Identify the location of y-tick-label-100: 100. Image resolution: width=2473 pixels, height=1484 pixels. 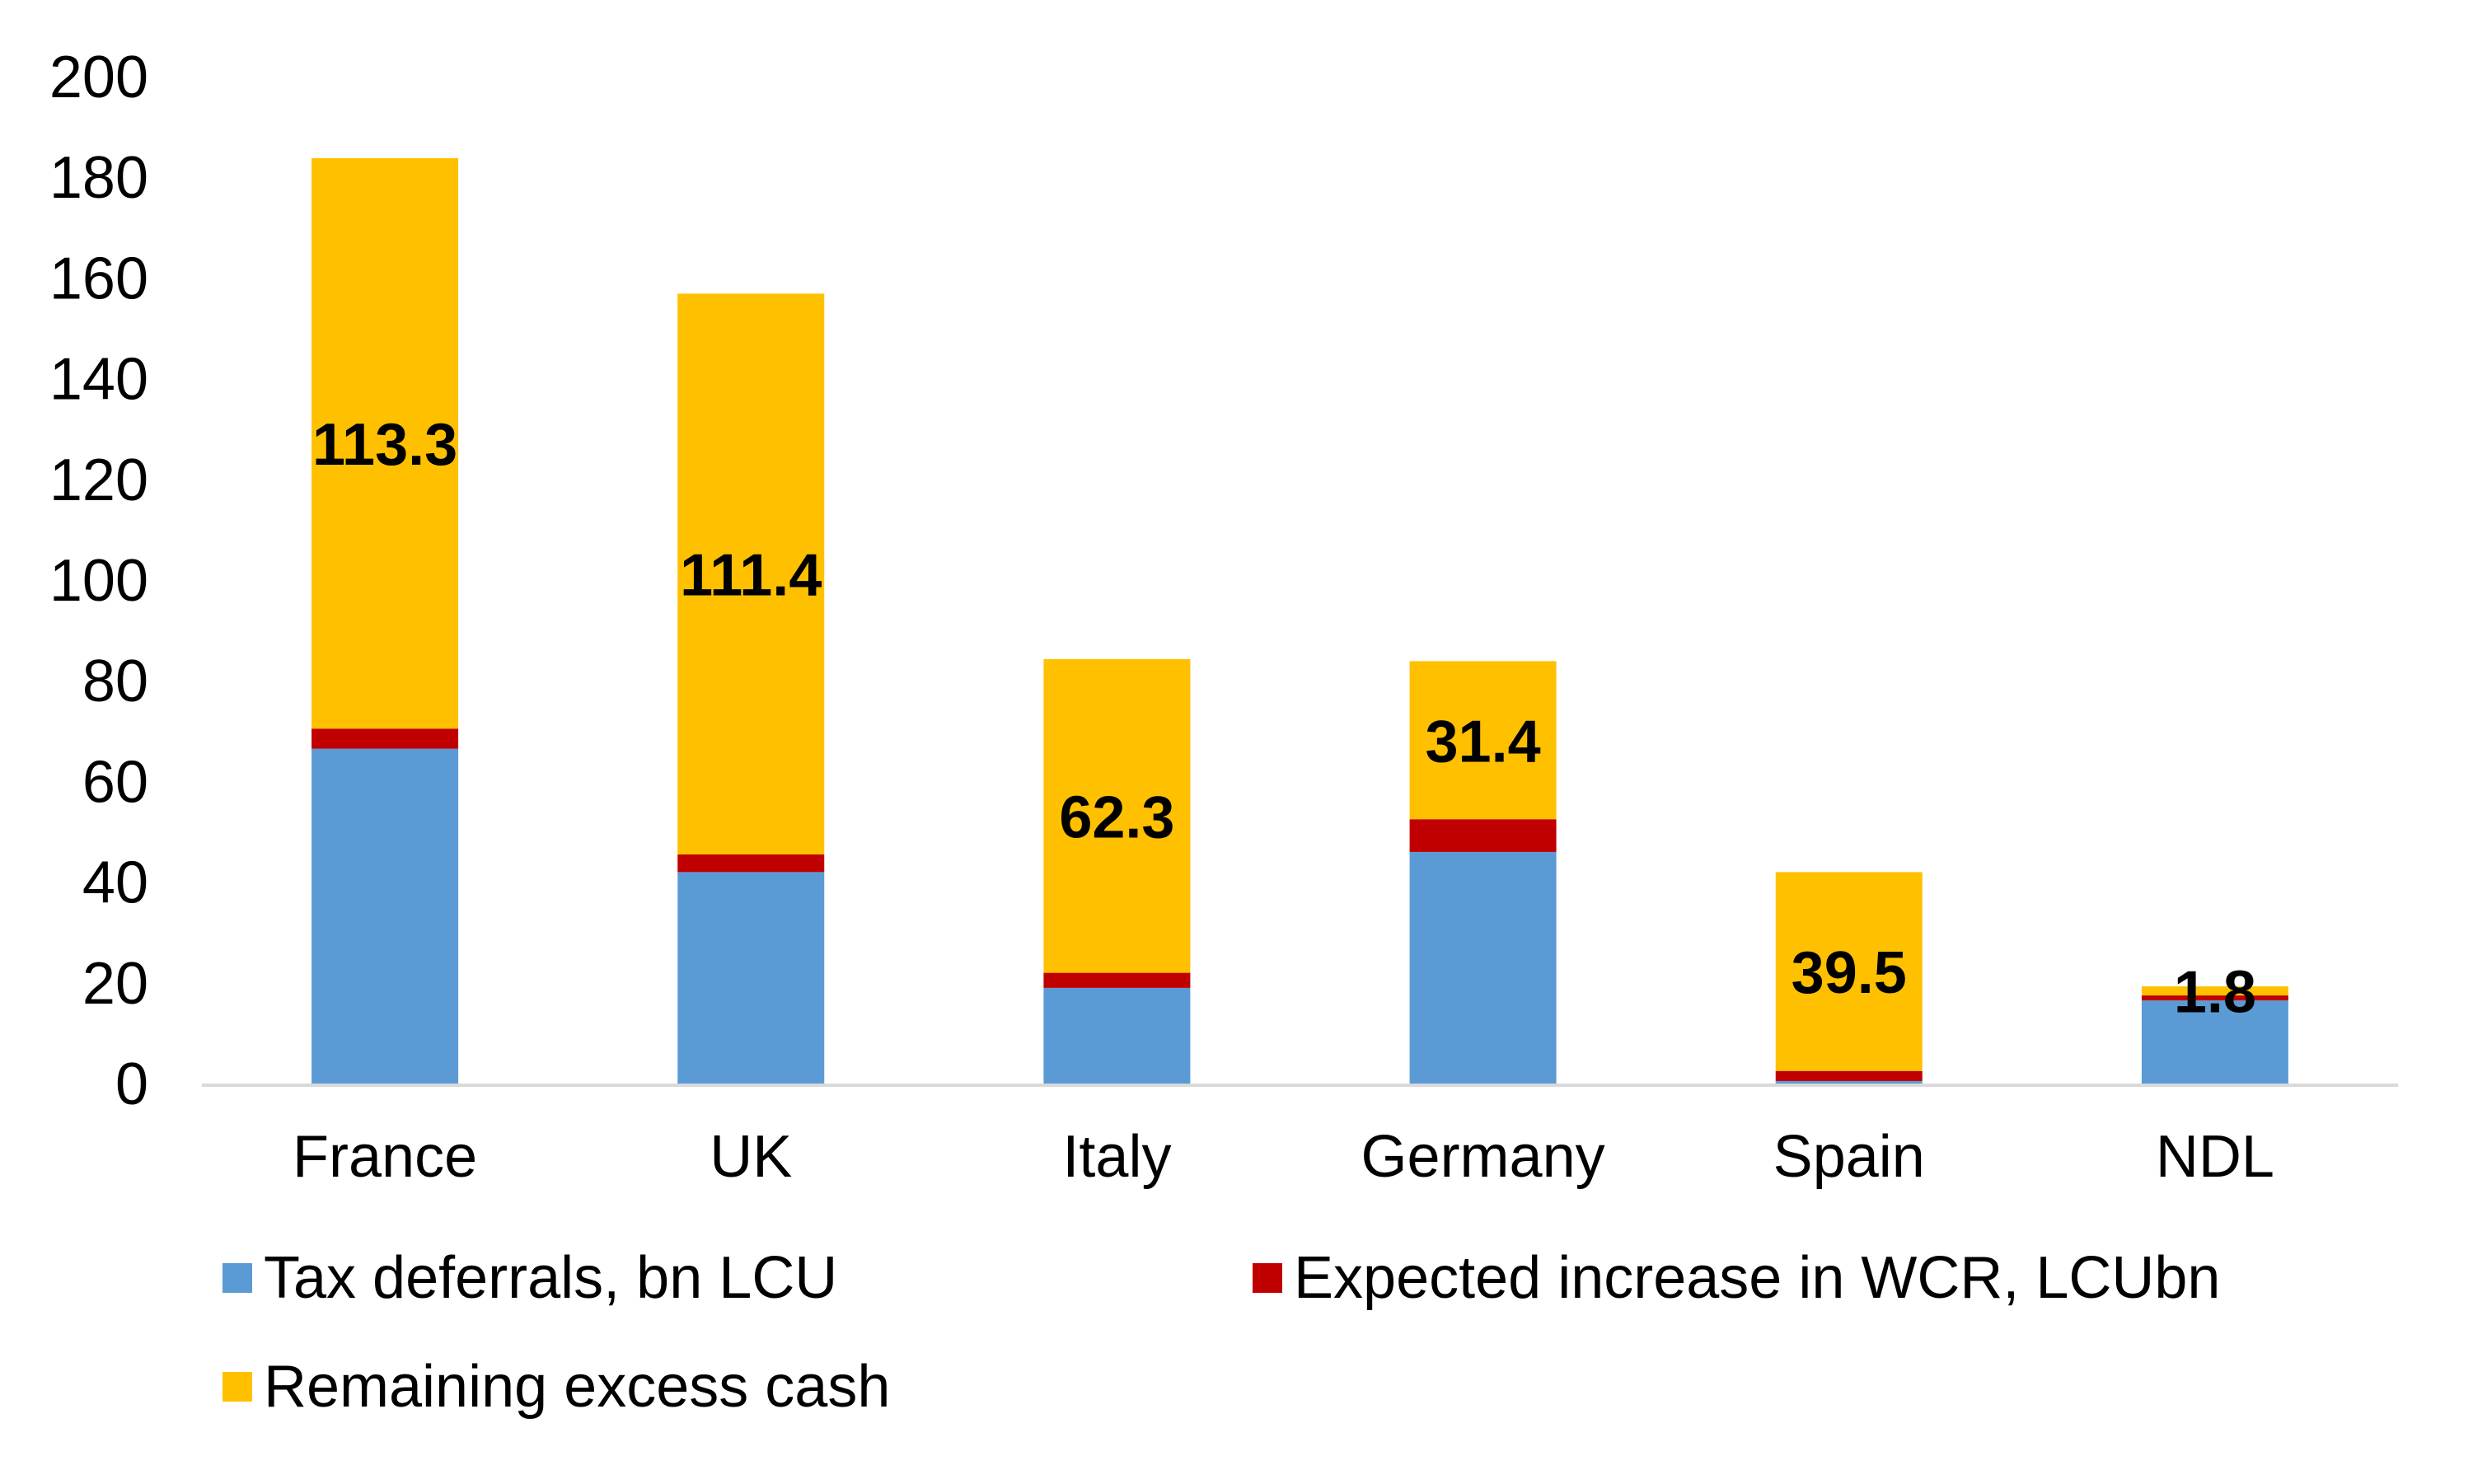
(99, 581).